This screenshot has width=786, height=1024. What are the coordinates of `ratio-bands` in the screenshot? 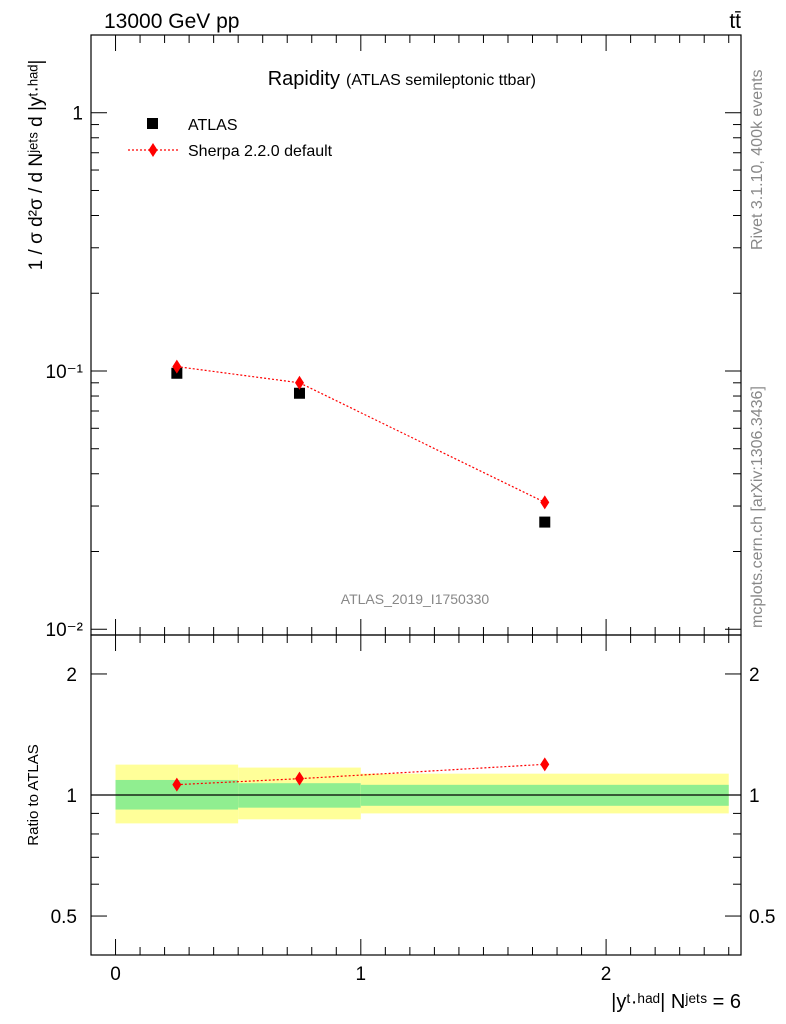 It's located at (416, 794).